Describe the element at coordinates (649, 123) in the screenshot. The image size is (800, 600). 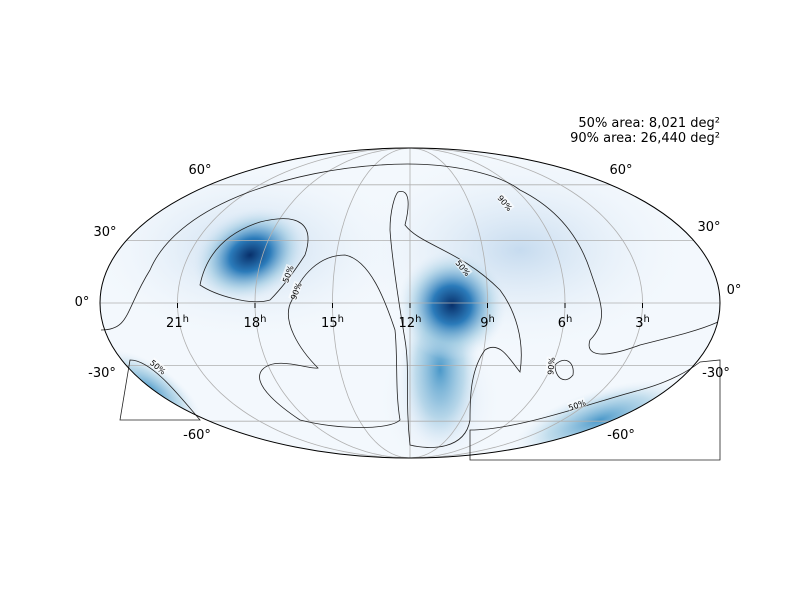
I see `area-50: 50% area: 8,021 deg²` at that location.